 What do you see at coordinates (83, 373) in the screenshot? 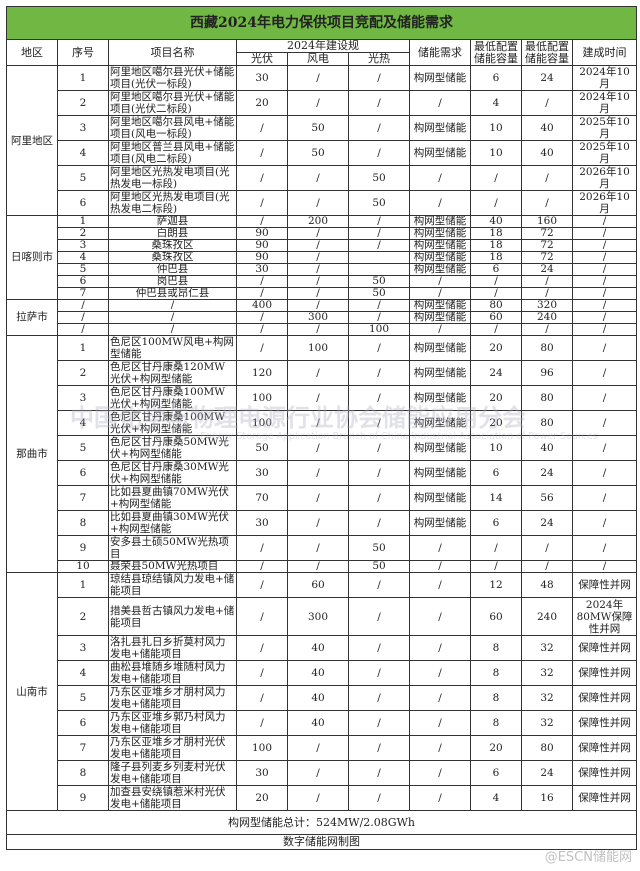
I see `row-no: 2` at bounding box center [83, 373].